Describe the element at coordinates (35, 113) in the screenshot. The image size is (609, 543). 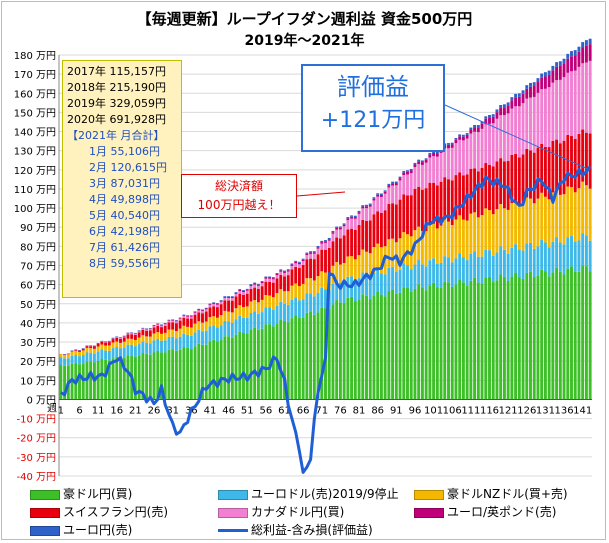
I see `y-tick-label: 150 万円` at that location.